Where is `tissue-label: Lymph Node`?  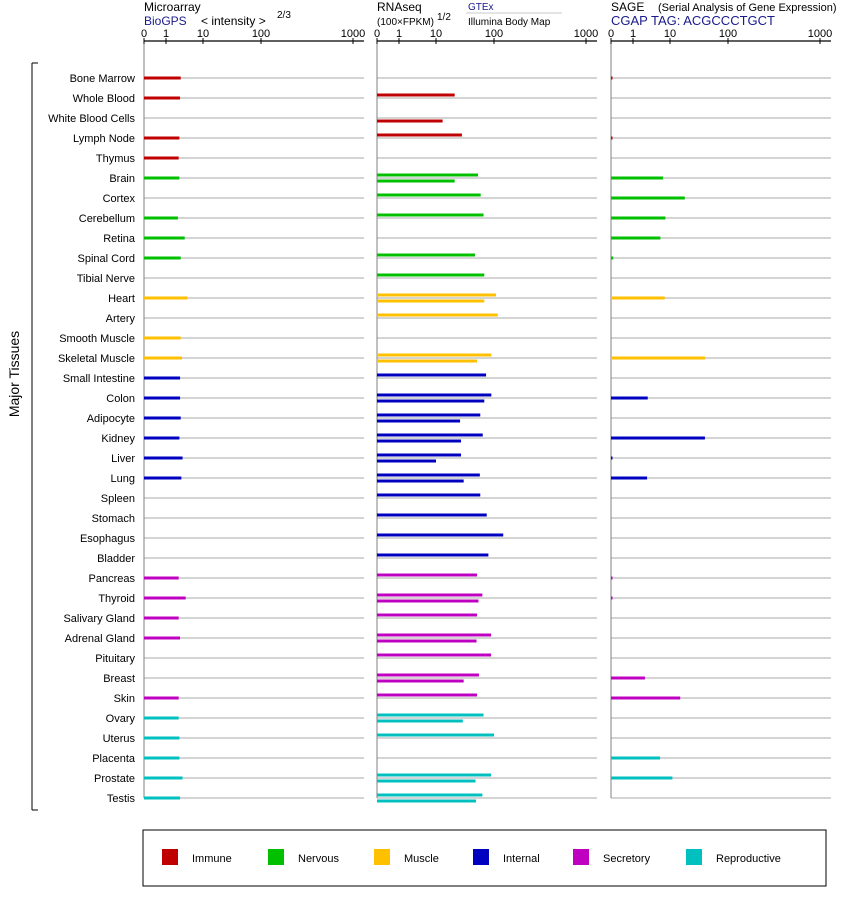
tissue-label: Lymph Node is located at coordinates (104, 139).